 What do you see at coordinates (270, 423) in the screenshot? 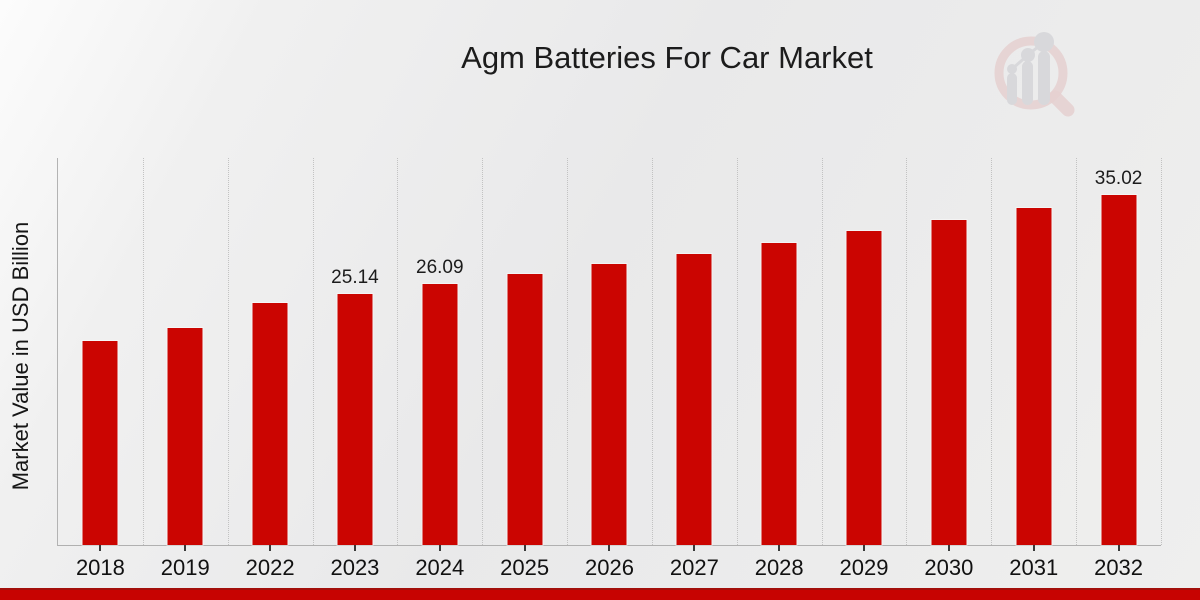
I see `bar-2022` at bounding box center [270, 423].